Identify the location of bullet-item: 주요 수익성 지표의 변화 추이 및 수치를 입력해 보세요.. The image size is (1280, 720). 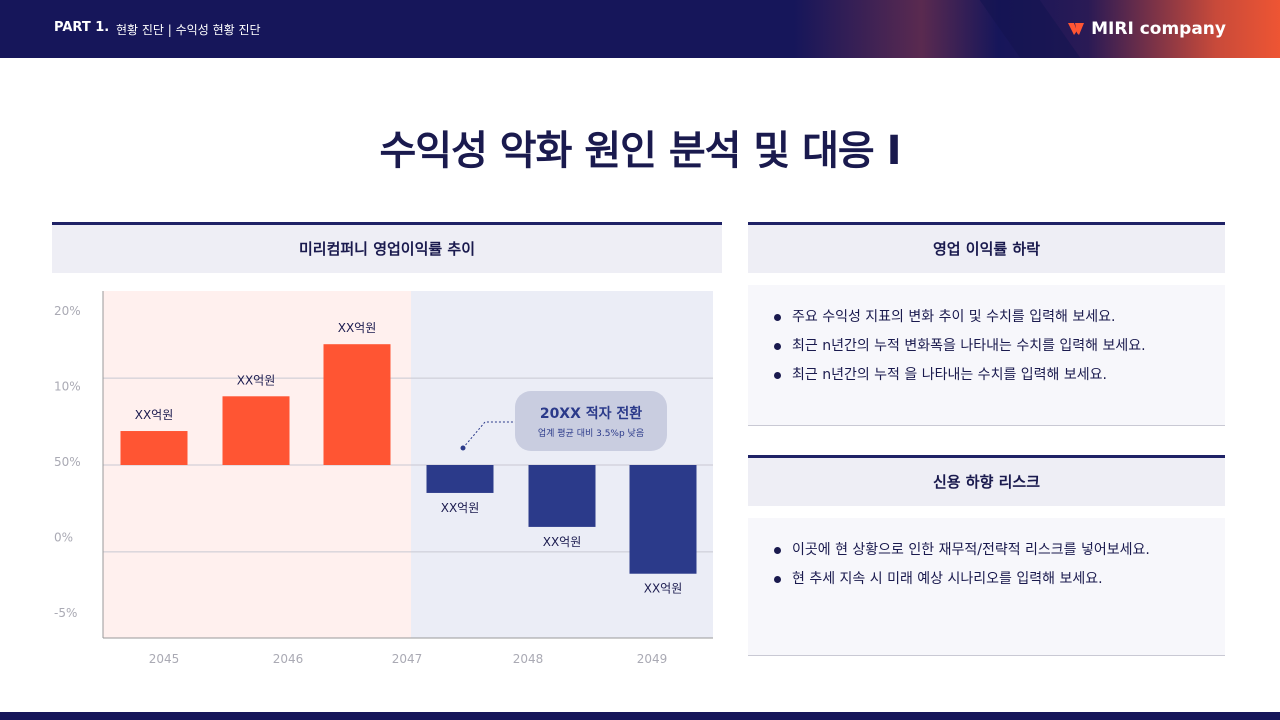
(986, 317).